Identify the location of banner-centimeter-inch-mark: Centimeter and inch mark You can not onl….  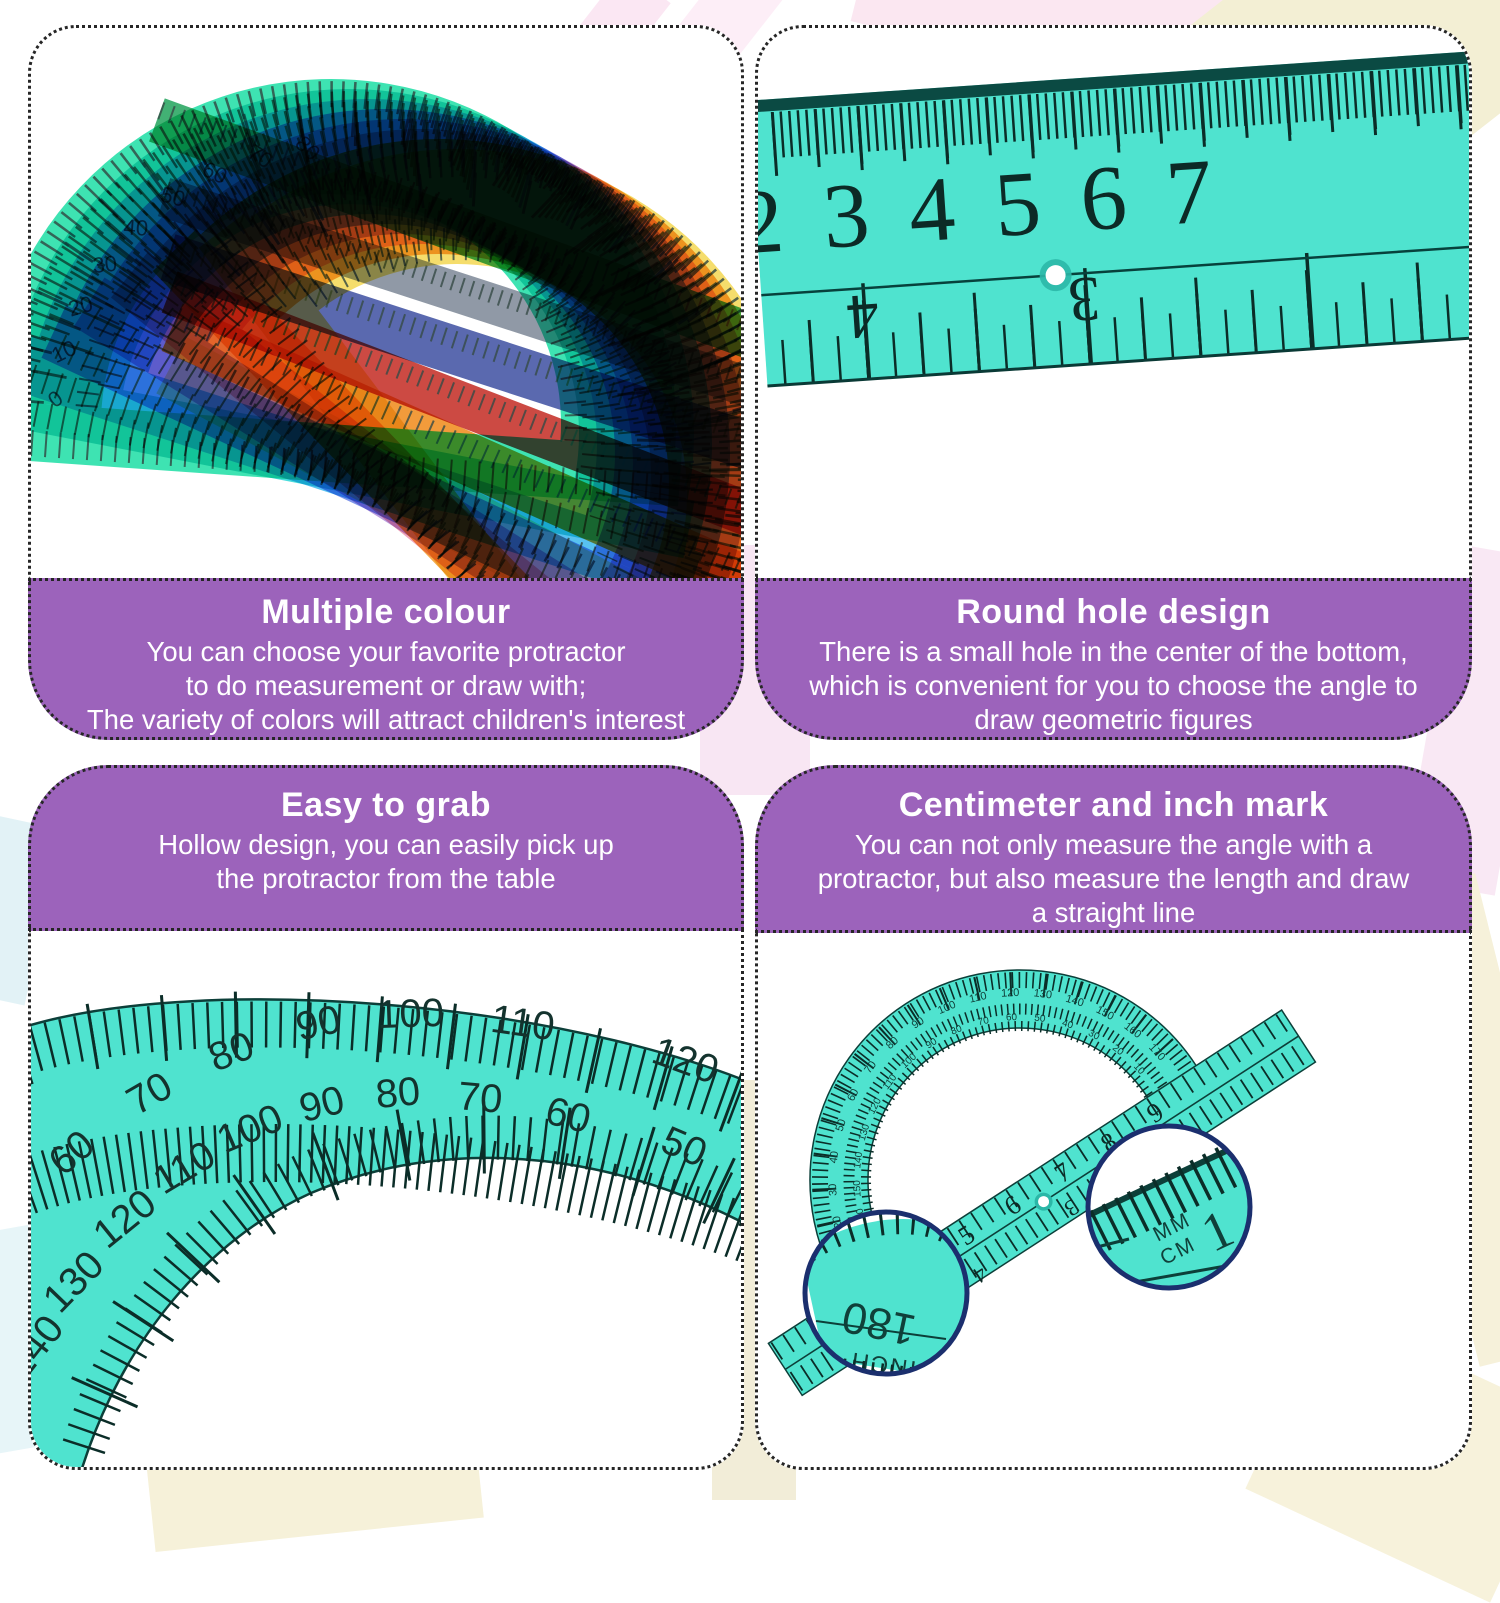
(1113, 849).